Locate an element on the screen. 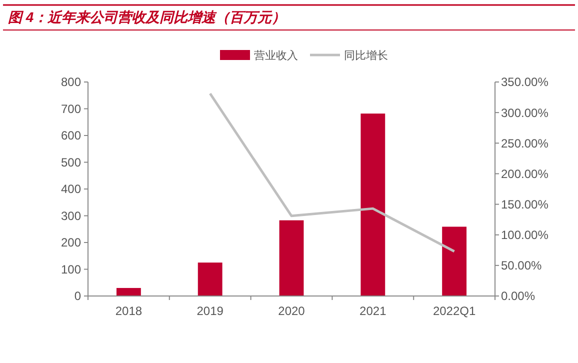 This screenshot has width=578, height=363. y-tick-label: 400 is located at coordinates (71, 189).